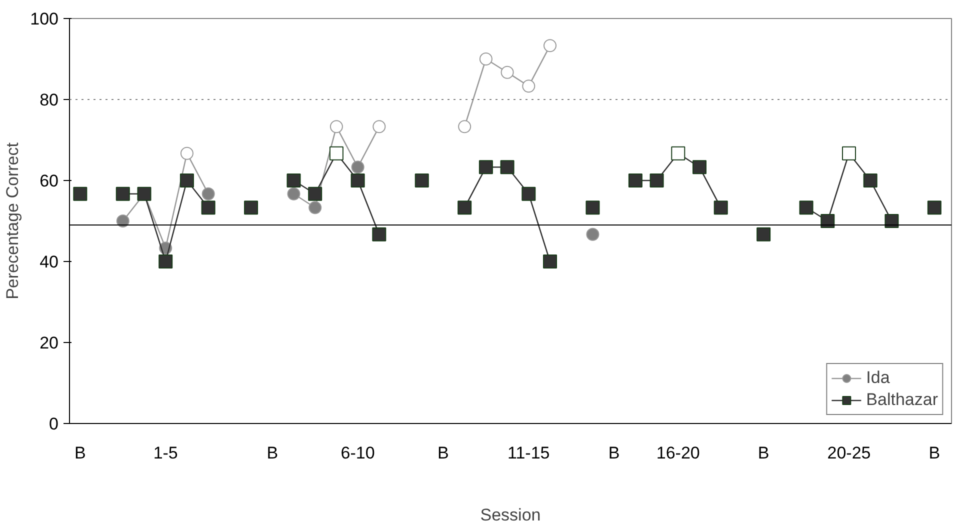  I want to click on y-tick-label: 60, so click(49, 181).